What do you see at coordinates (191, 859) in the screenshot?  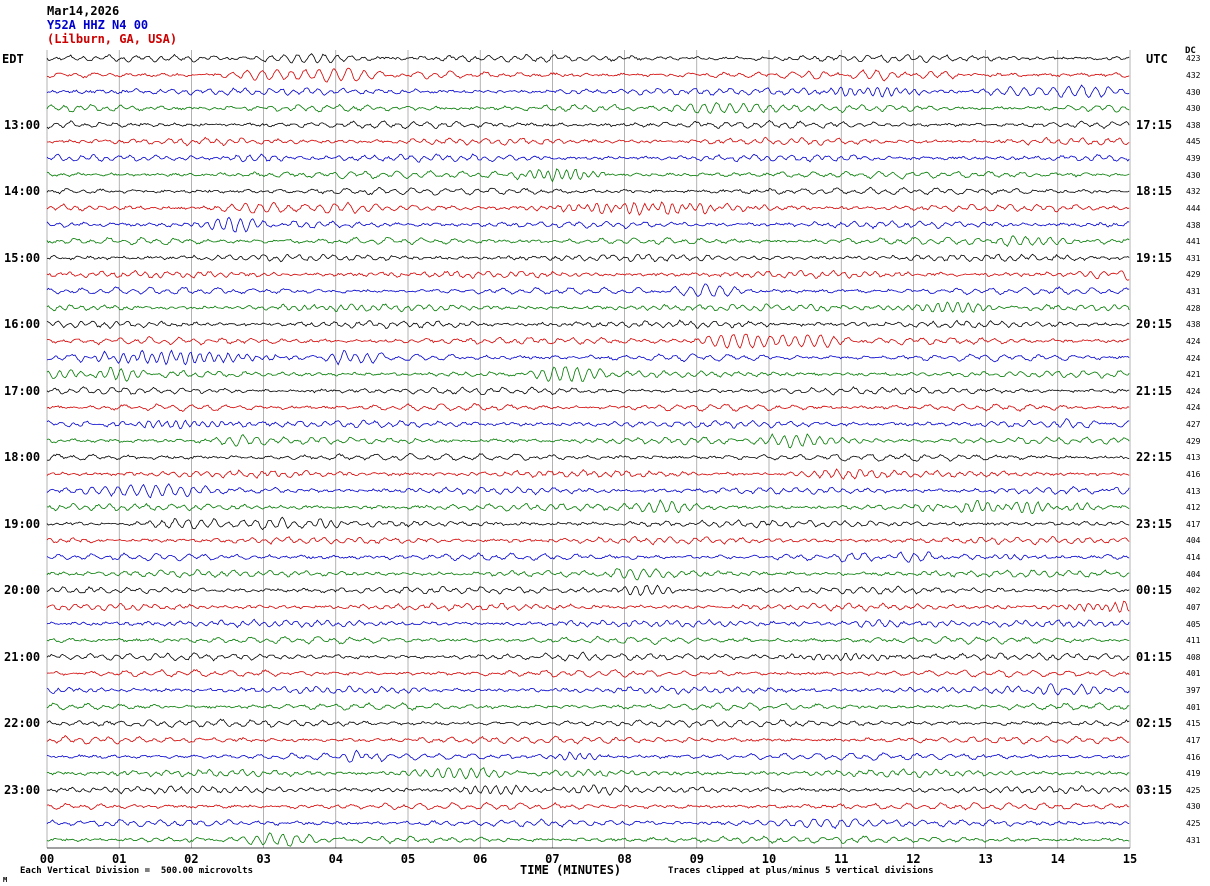 I see `x-tick-label: 02` at bounding box center [191, 859].